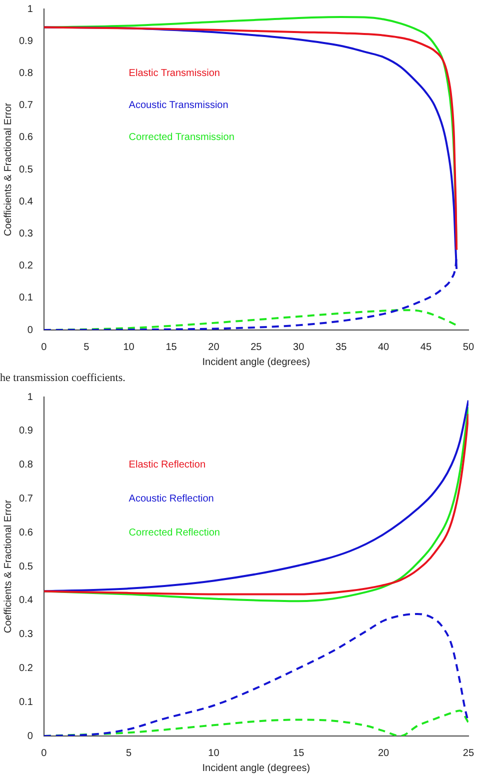 Image resolution: width=477 pixels, height=778 pixels. Describe the element at coordinates (174, 73) in the screenshot. I see `text: Elastic Transmission` at that location.